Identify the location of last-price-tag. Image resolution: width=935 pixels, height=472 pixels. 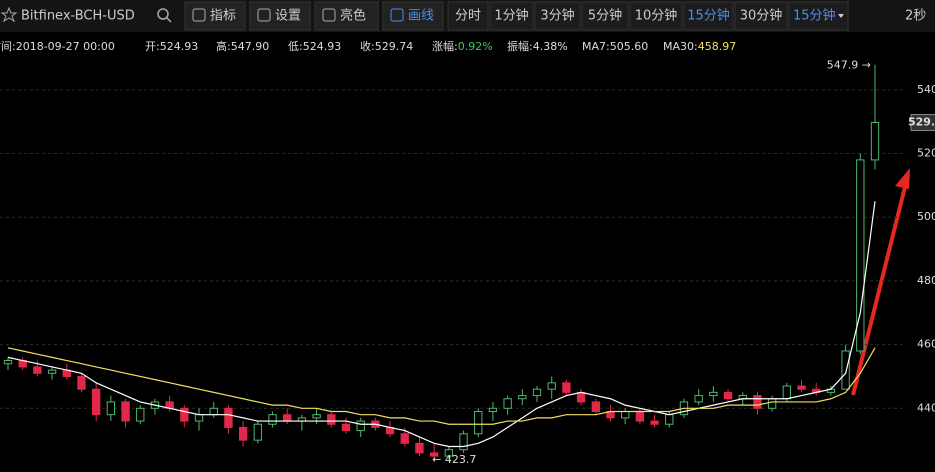
(922, 123).